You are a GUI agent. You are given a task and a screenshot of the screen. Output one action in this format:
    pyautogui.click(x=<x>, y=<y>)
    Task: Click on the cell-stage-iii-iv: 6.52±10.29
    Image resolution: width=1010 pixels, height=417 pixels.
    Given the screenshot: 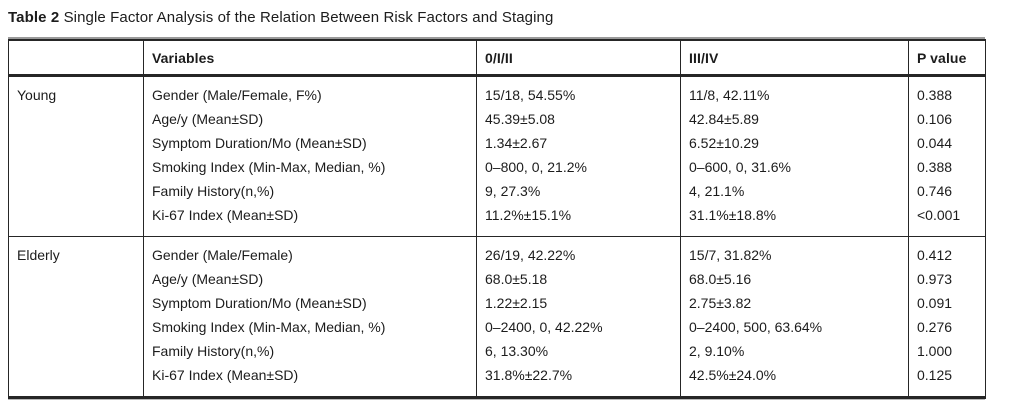 What is the action you would take?
    pyautogui.click(x=794, y=143)
    